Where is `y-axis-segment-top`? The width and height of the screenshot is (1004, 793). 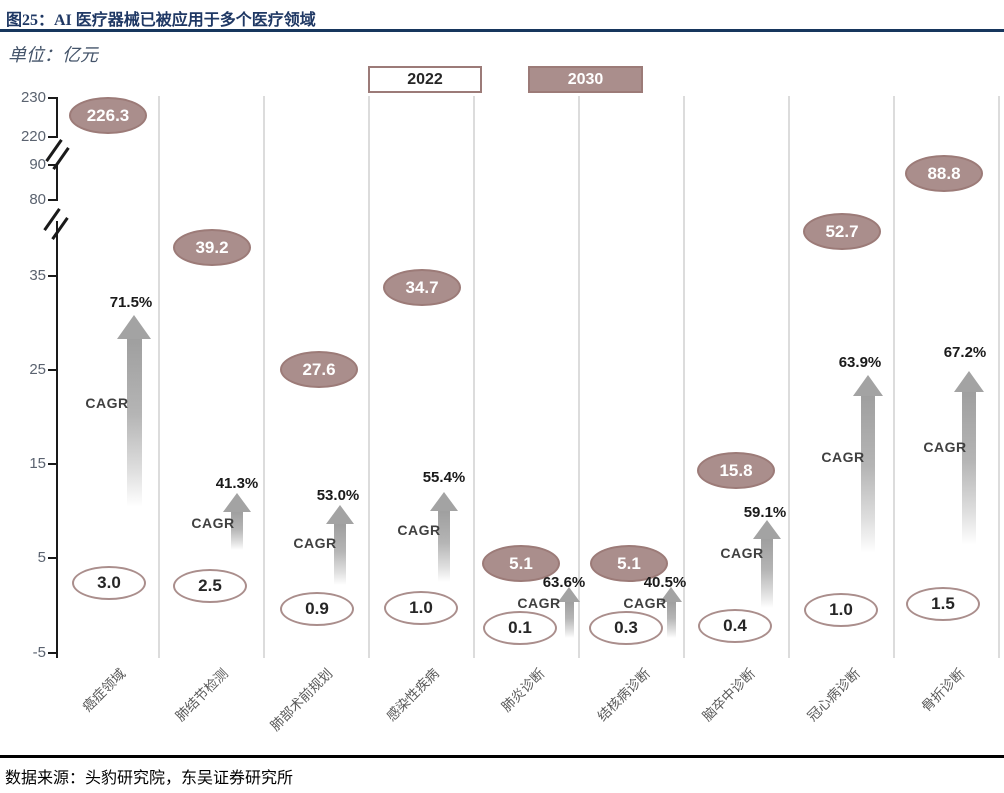 y-axis-segment-top is located at coordinates (57, 117).